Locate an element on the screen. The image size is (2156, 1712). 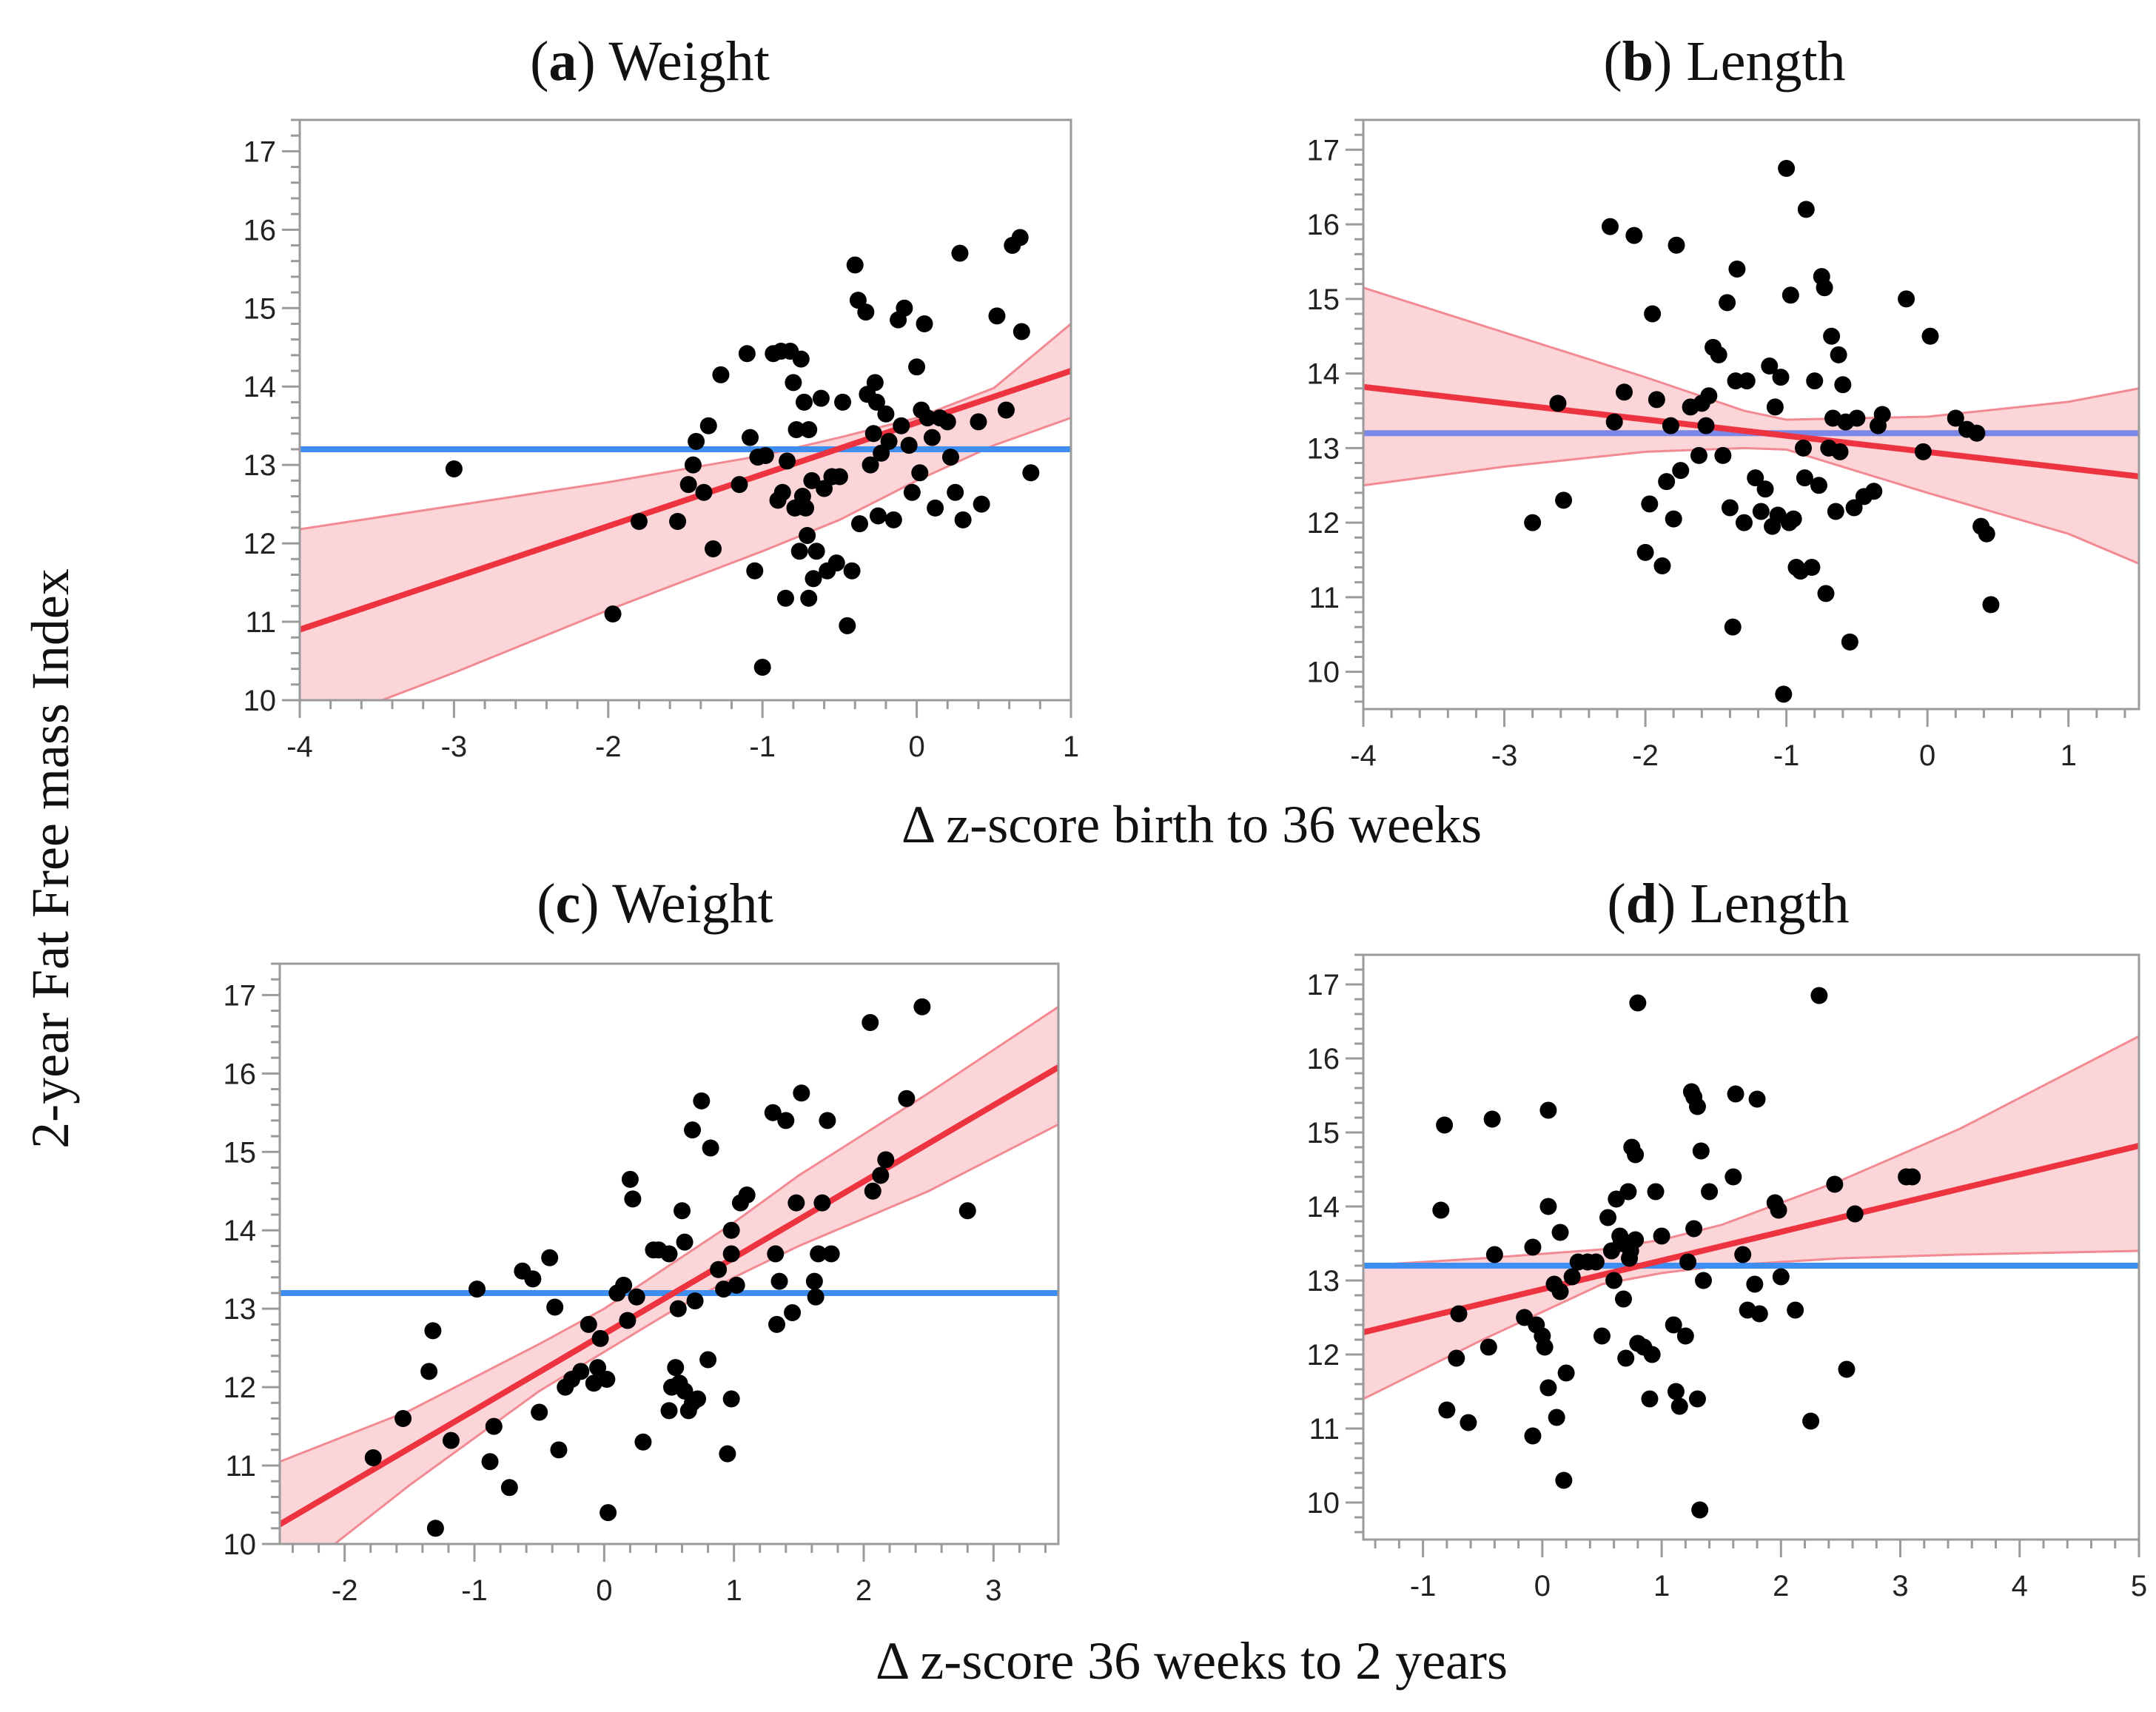
confidence-band is located at coordinates (1751, 426).